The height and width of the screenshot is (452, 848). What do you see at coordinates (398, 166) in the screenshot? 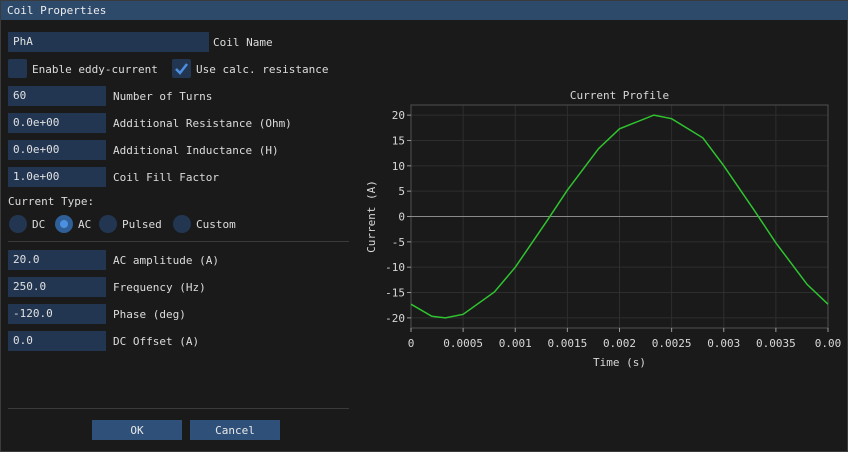
I see `y-tick-label: 10` at bounding box center [398, 166].